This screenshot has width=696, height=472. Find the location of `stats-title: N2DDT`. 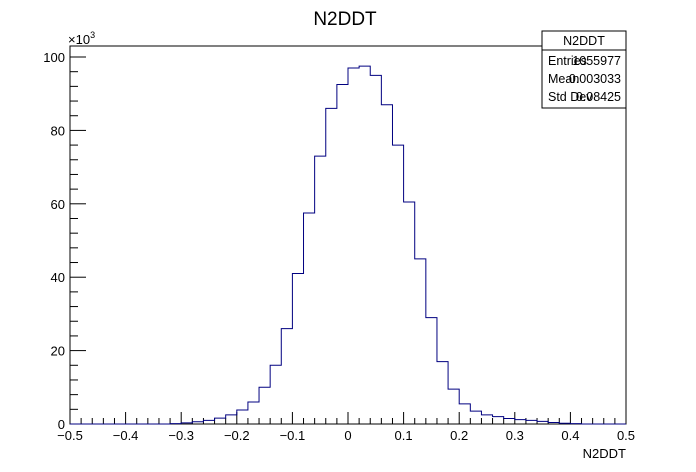

stats-title: N2DDT is located at coordinates (584, 41).